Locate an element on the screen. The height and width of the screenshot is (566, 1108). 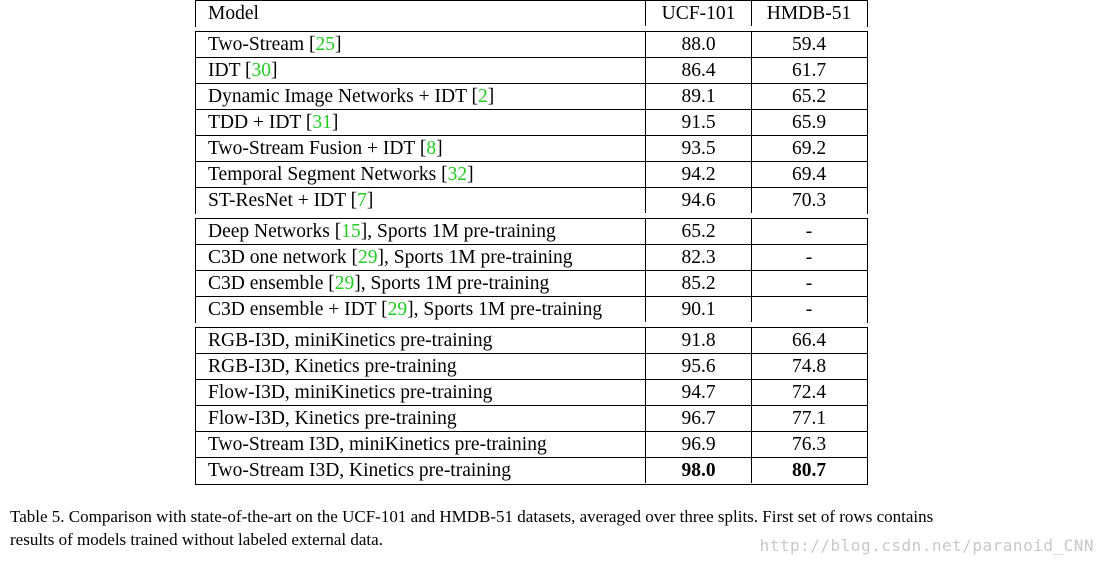
model-cell: Flow-I3D, Kinetics pre-training is located at coordinates (421, 418).